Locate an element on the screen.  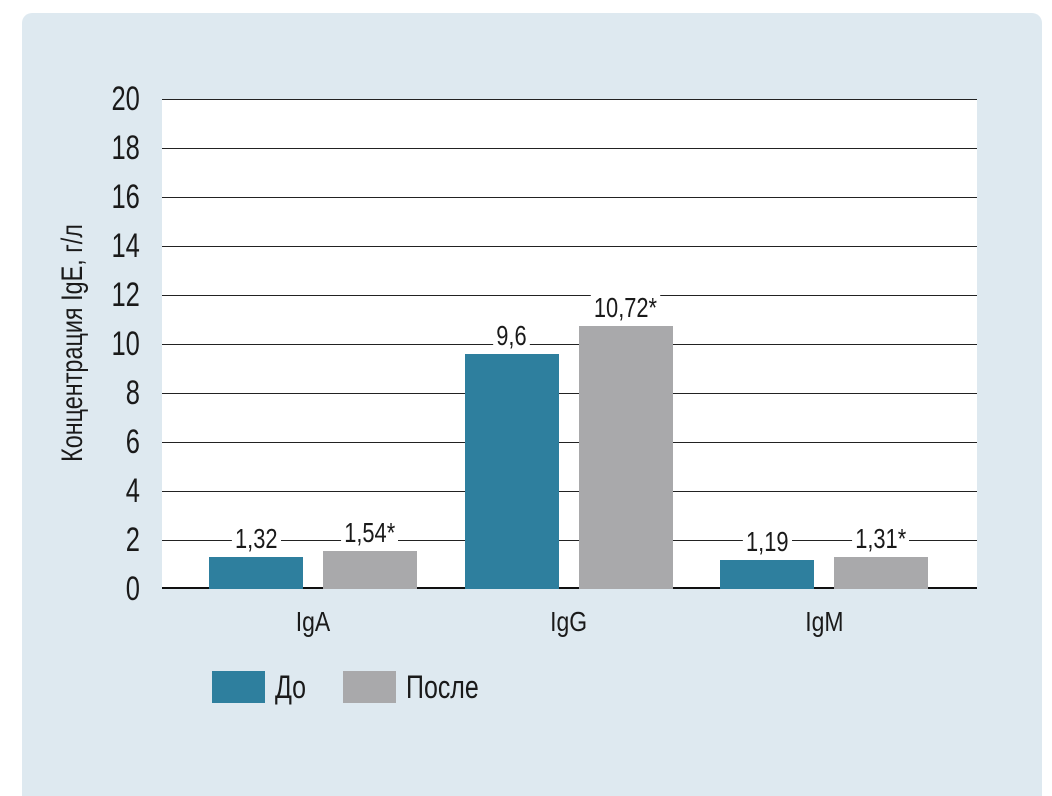
y-tick-label-text: 6 is located at coordinates (132, 442).